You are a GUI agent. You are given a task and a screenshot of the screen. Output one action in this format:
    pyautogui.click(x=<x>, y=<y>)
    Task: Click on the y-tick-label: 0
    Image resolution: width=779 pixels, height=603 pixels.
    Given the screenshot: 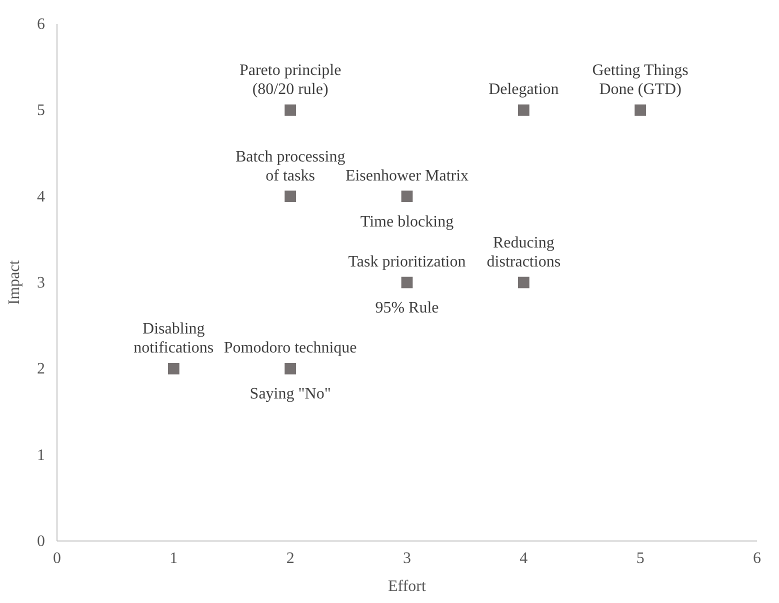 What is the action you would take?
    pyautogui.click(x=41, y=541)
    